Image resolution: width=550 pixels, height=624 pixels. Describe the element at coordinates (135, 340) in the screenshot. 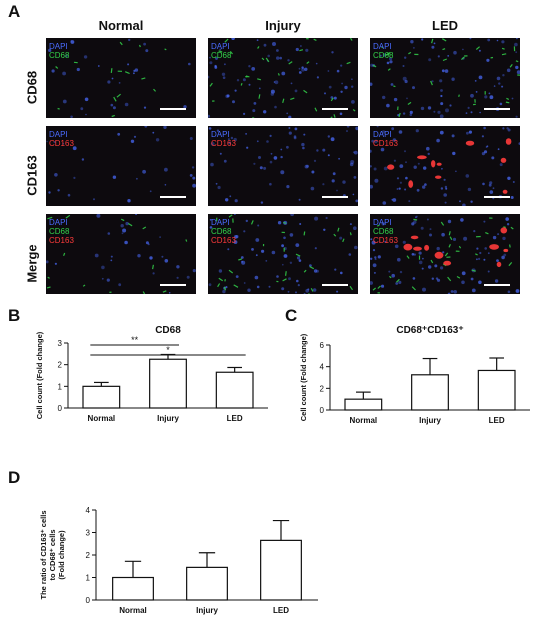

I see `significance-label: **` at that location.